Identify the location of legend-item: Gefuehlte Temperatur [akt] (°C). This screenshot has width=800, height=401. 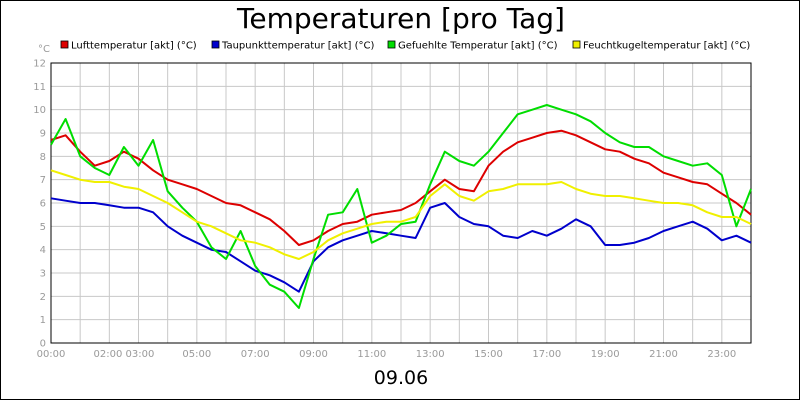
(472, 46).